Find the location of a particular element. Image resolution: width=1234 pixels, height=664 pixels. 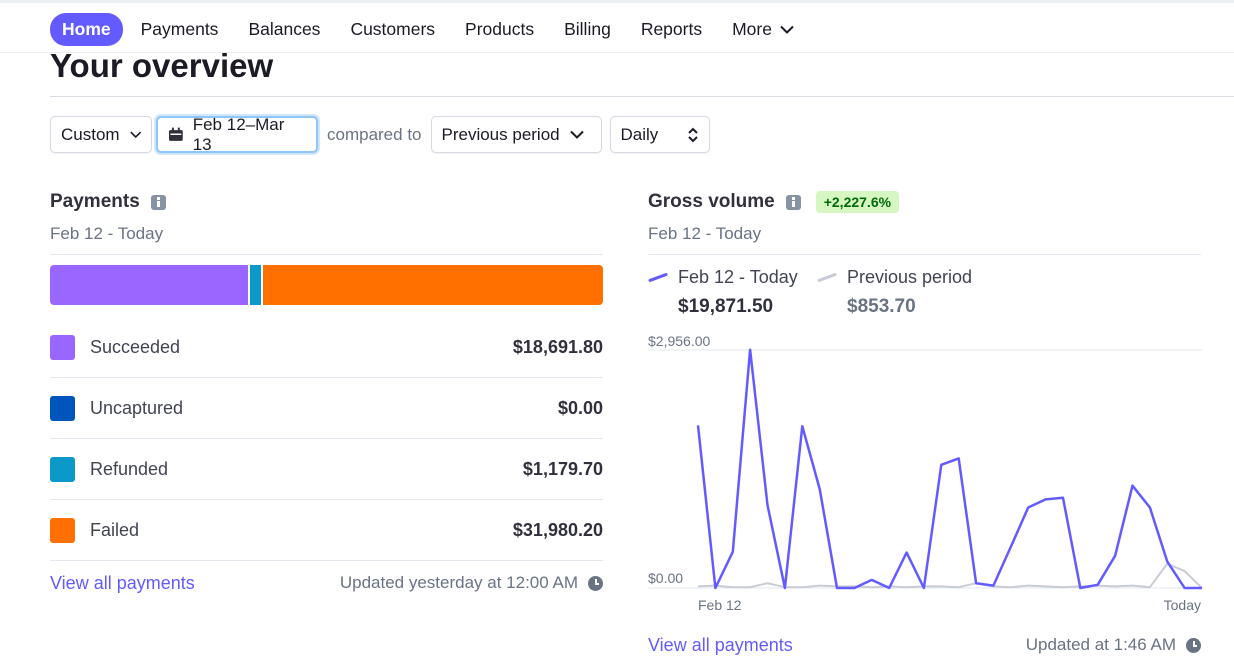

gross-volume-title: Gross volume +2,227.6% is located at coordinates (774, 202).